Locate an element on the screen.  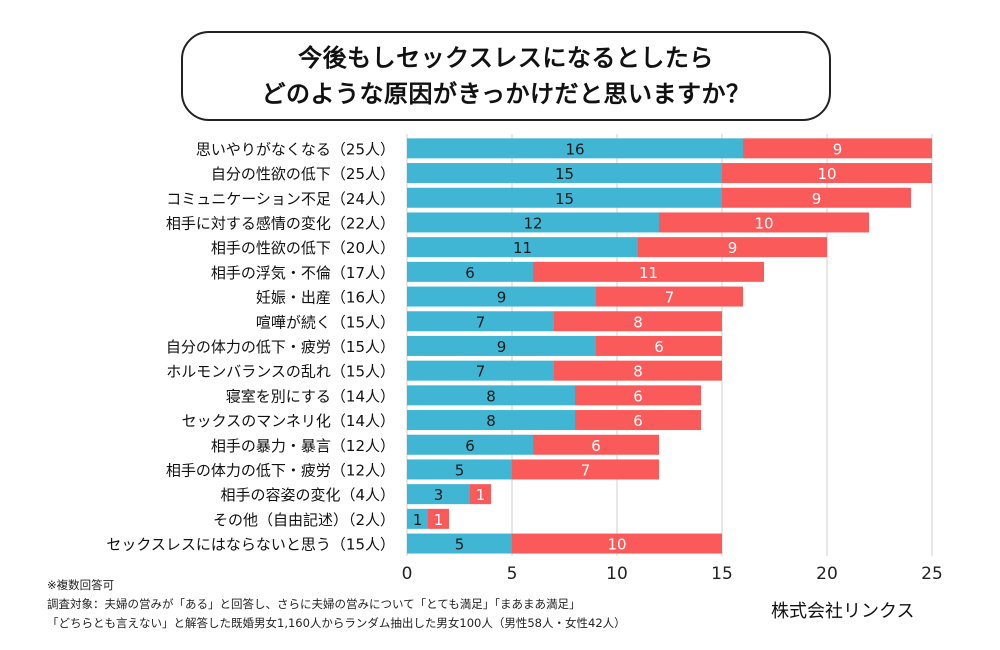
data-label-series-1: 3 is located at coordinates (439, 495).